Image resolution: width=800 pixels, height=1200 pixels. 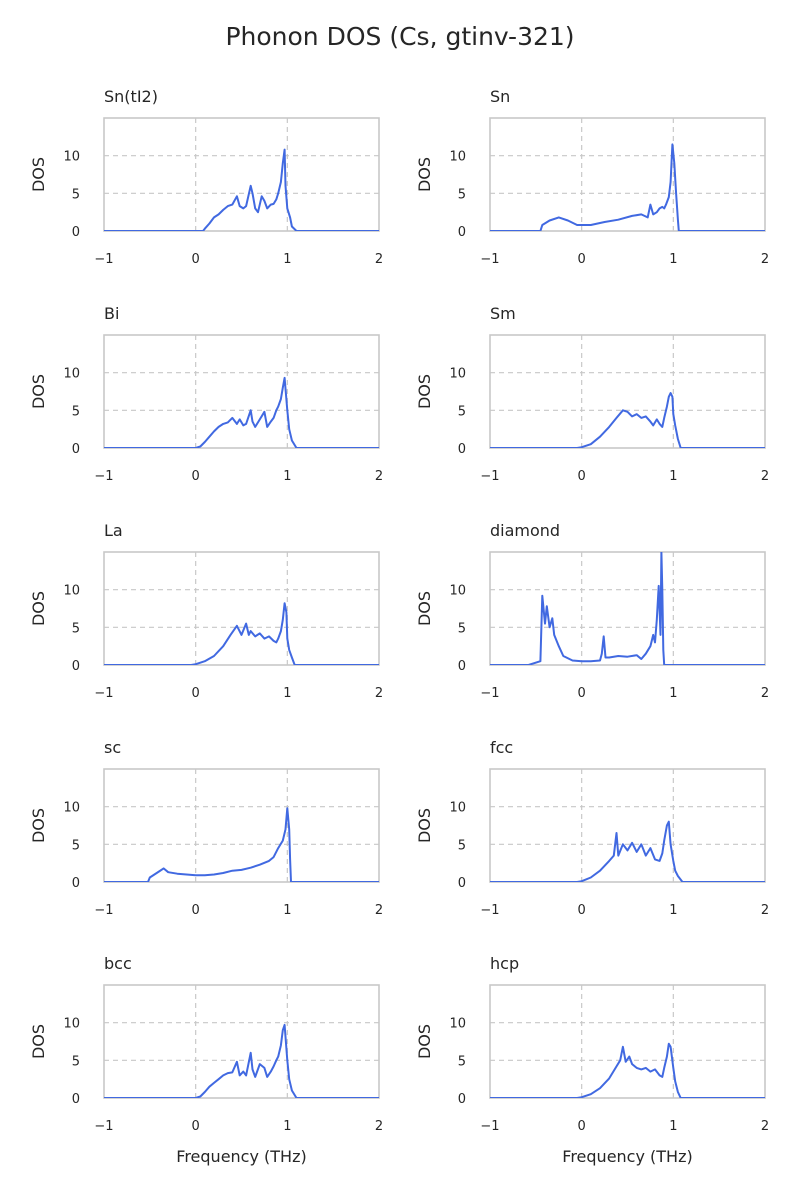 What do you see at coordinates (113, 530) in the screenshot?
I see `panel-title: La` at bounding box center [113, 530].